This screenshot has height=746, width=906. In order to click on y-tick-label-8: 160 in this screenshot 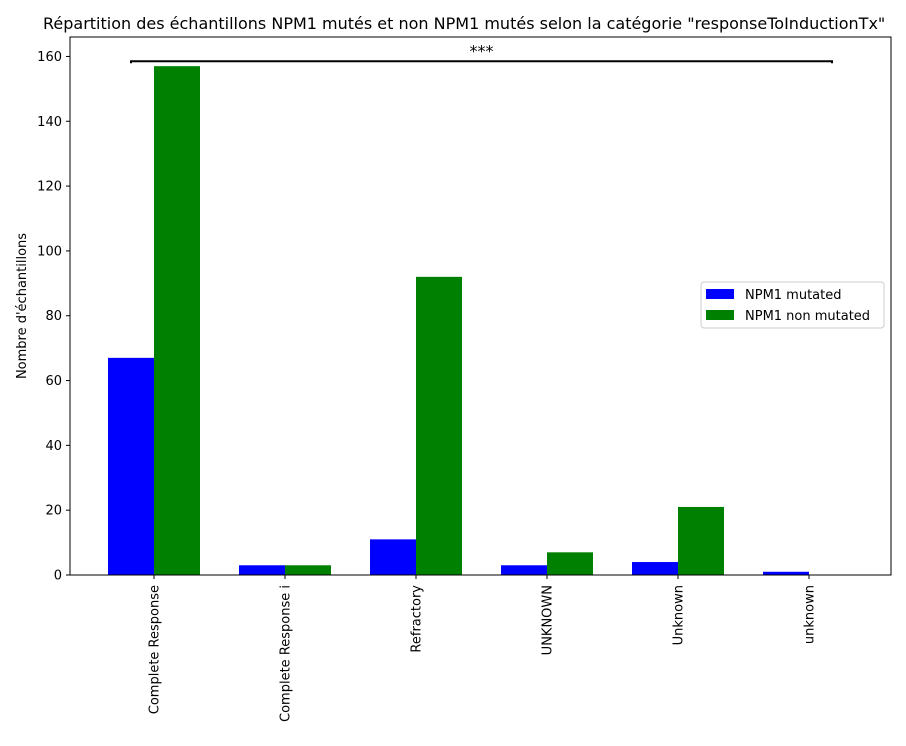, I will do `click(49, 57)`.